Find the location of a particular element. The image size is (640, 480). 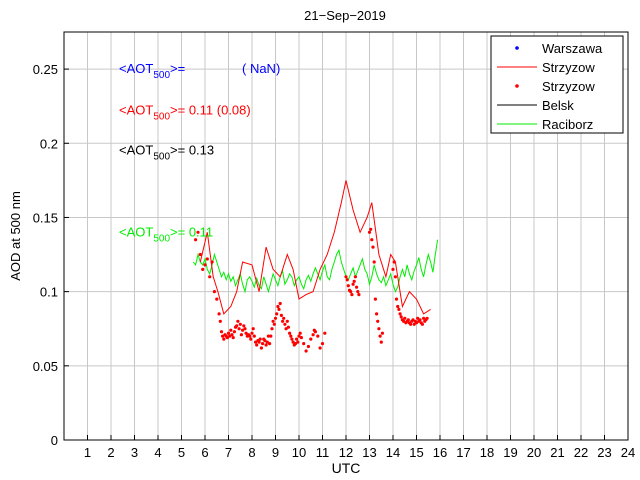

x-tick-label: 14 is located at coordinates (393, 452).